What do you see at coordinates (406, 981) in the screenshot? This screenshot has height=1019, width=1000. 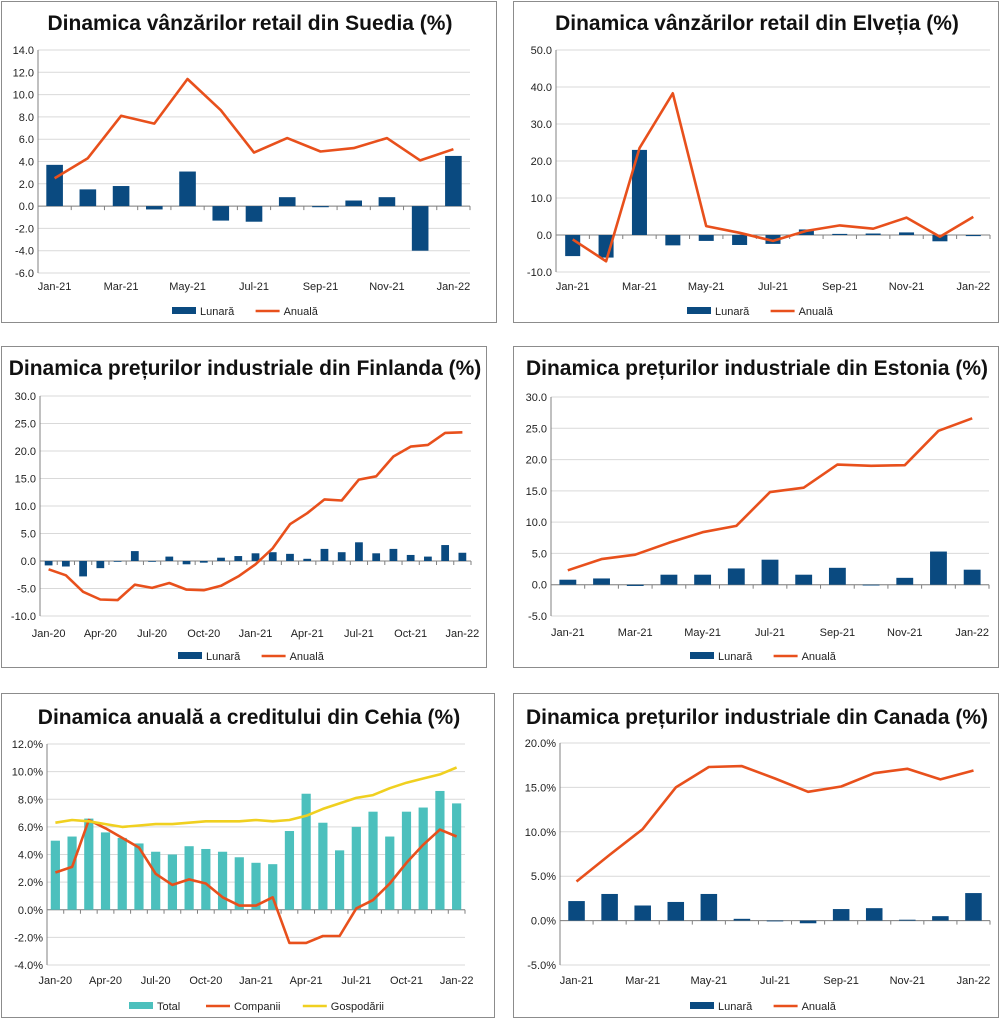 I see `x-tick-label: Oct-21` at bounding box center [406, 981].